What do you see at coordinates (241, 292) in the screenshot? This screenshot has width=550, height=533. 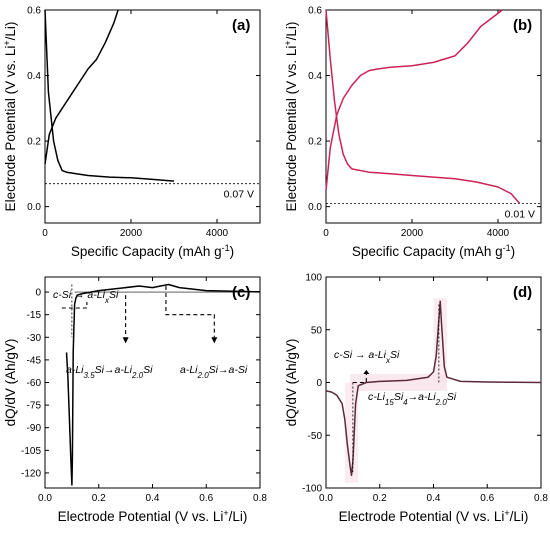 I see `panel-label: (c)` at bounding box center [241, 292].